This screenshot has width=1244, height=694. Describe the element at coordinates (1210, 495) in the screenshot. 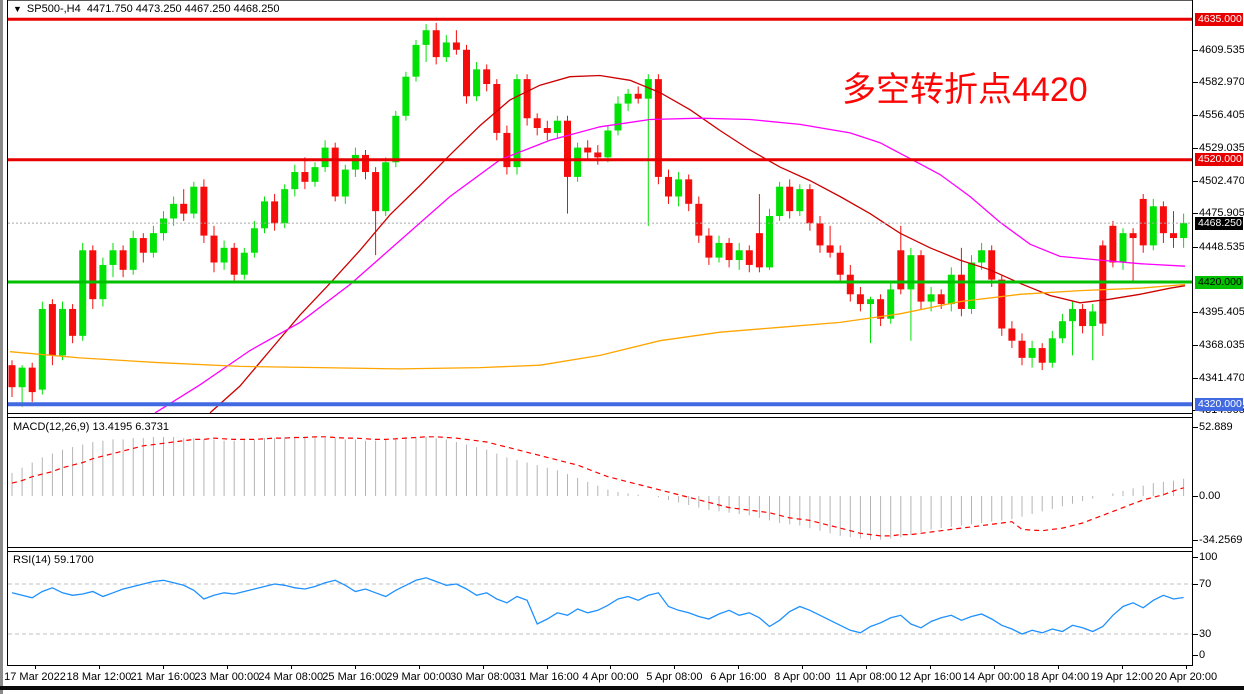

I see `macd-axis-label: 0.00` at that location.